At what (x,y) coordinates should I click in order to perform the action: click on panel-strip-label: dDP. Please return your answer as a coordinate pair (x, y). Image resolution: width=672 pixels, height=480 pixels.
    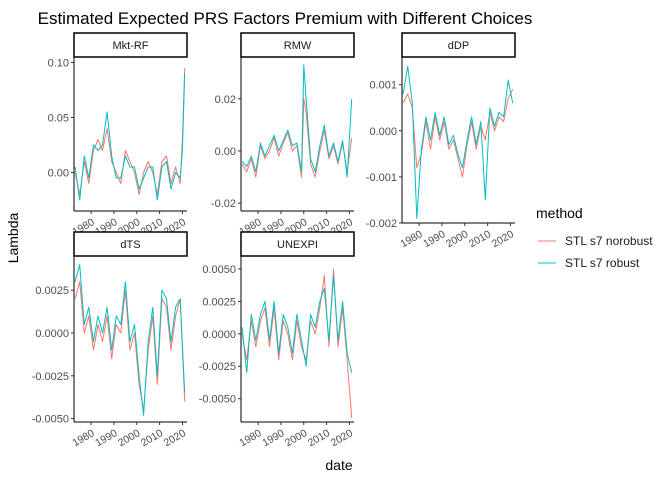
    Looking at the image, I should click on (458, 46).